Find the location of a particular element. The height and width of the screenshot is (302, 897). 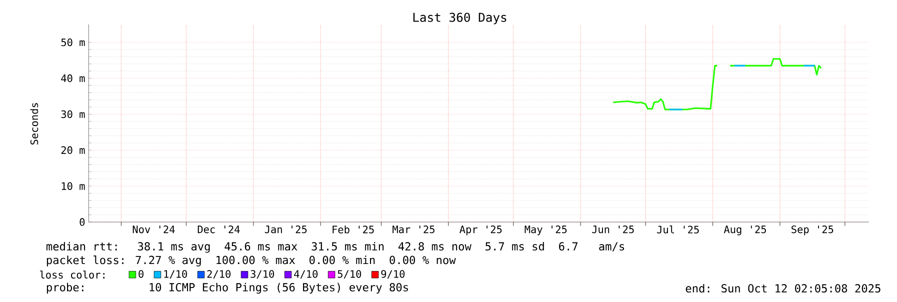

text: median rtt: 38.1 ms avg 45.6 ms max 31.5 ms min 42.8 ms now 5.7 ms sd 6.7 am/s is located at coordinates (335, 247).